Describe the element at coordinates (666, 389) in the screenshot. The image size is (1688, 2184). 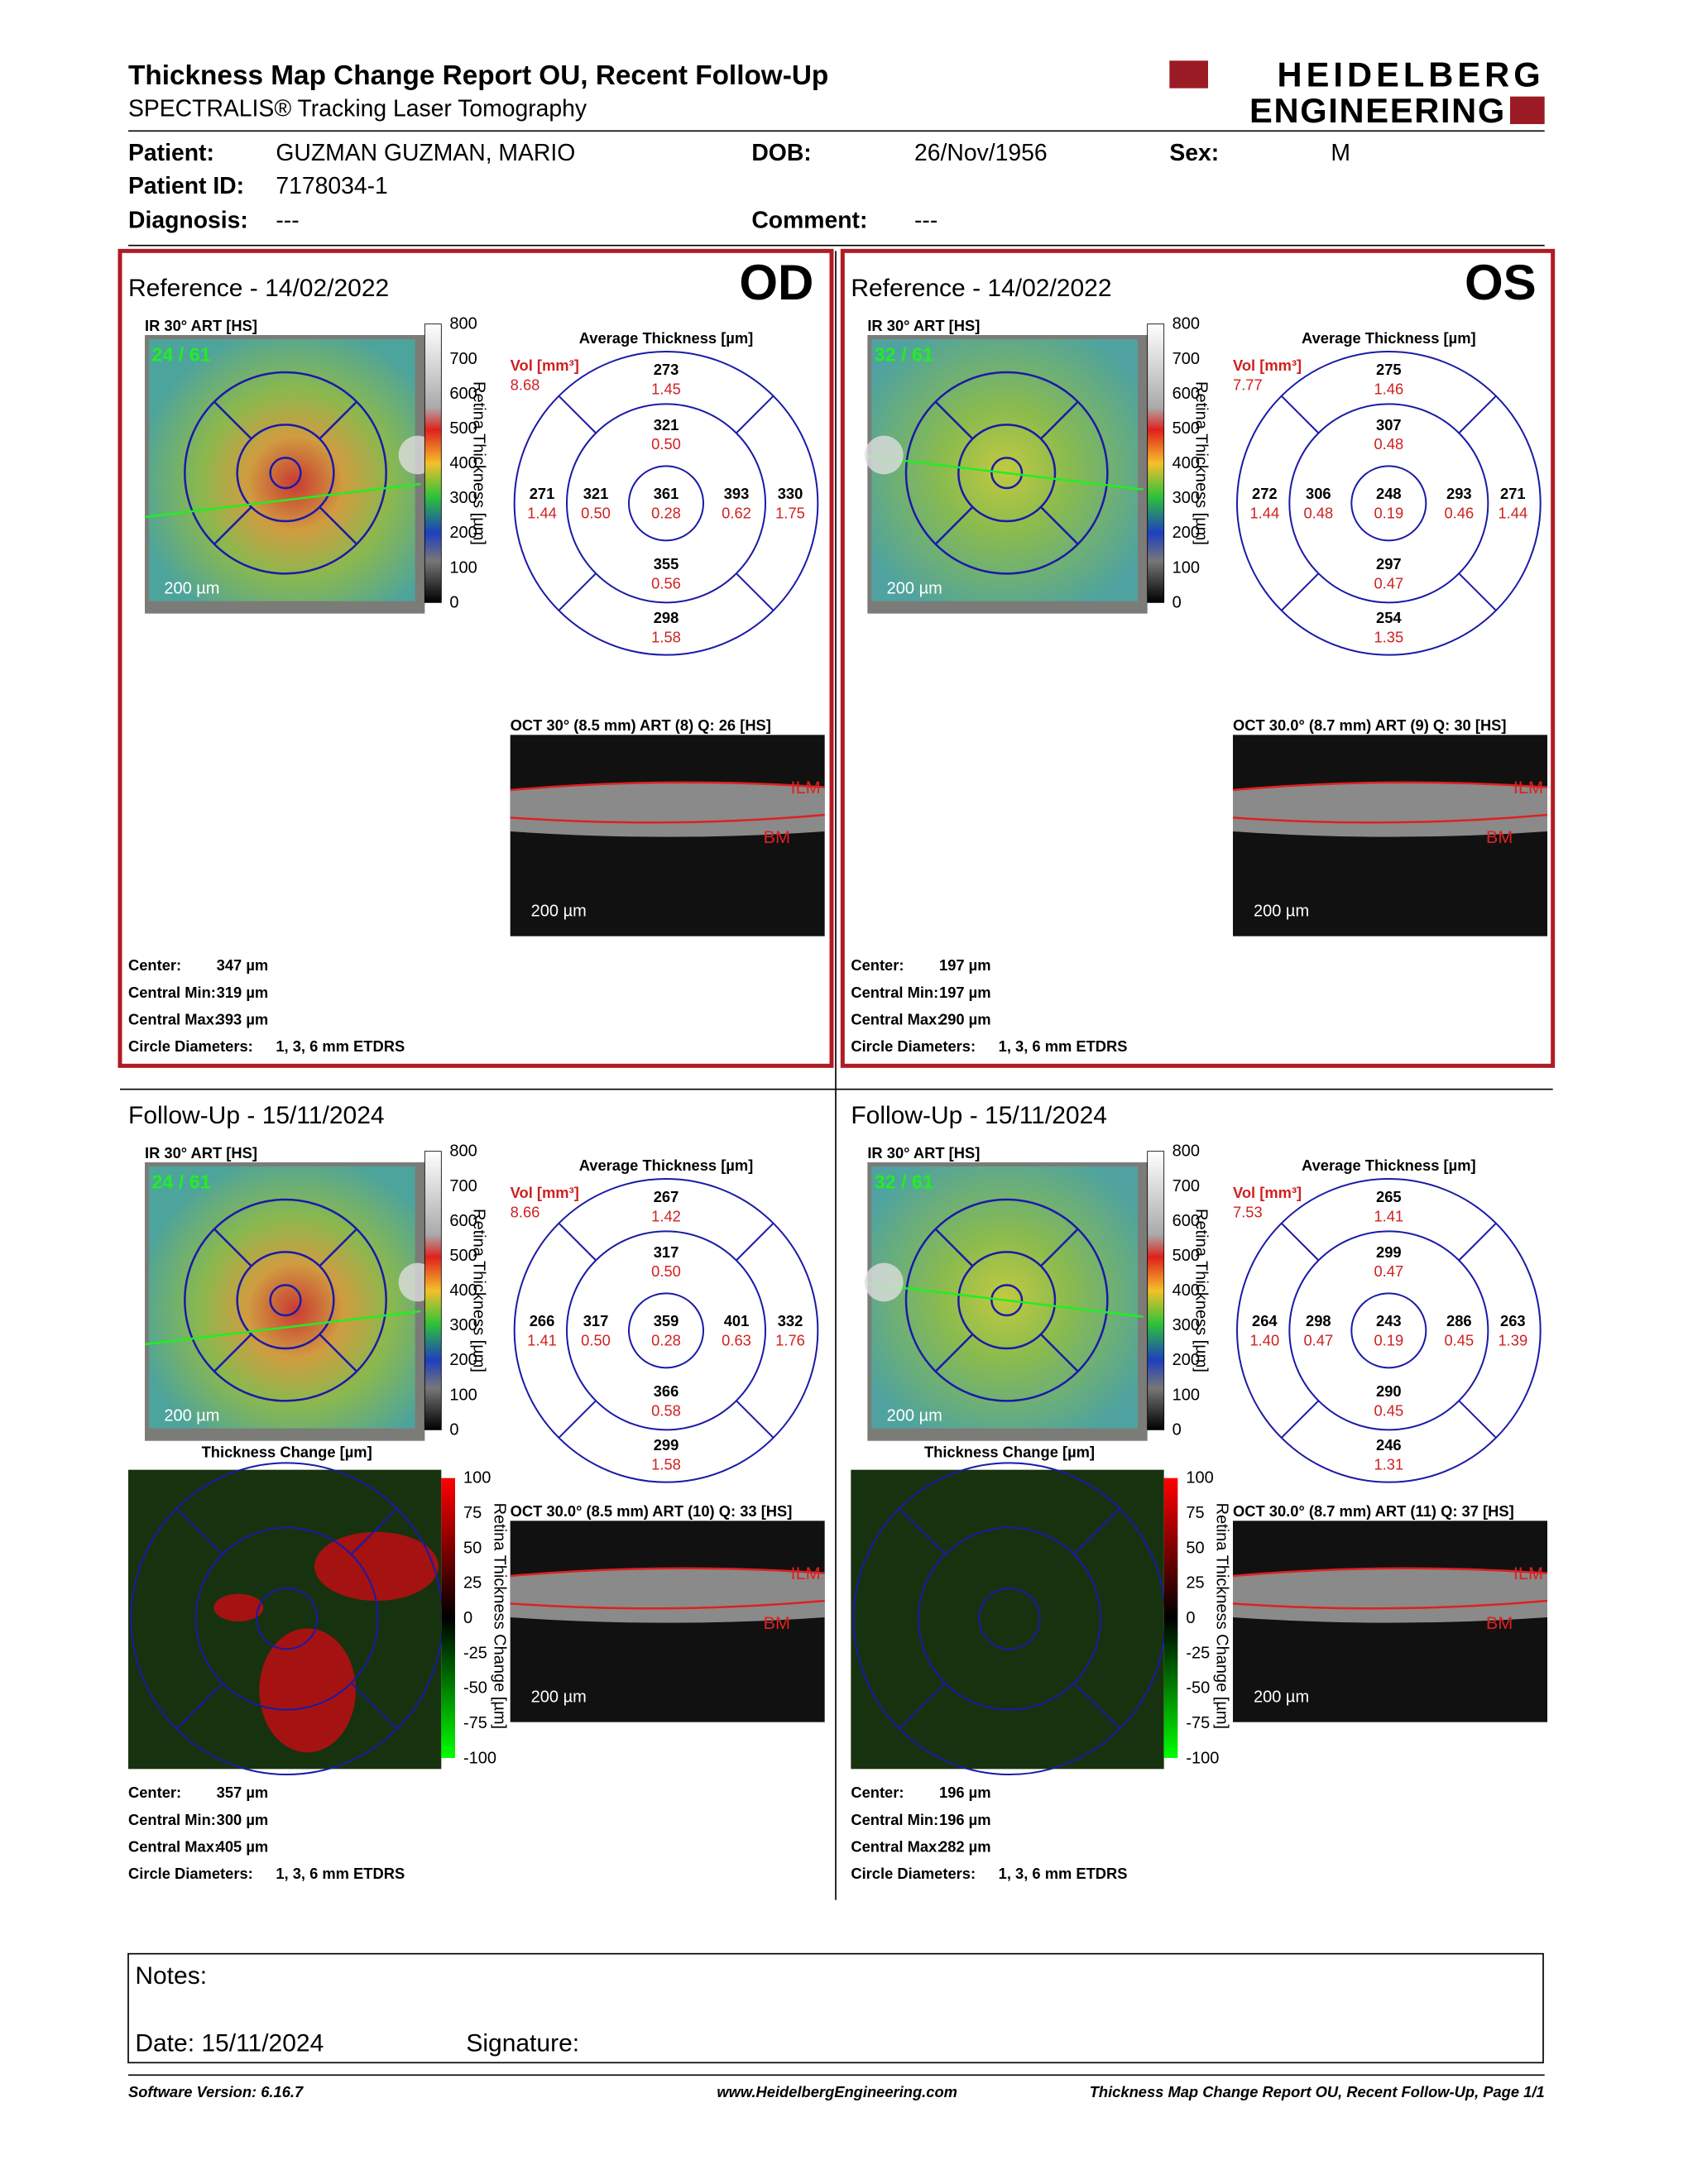
I see `sector-volume: 1.45` at that location.